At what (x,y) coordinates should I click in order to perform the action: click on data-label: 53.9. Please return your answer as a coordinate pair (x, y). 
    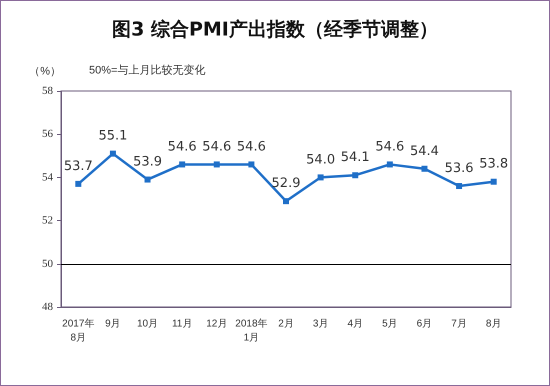
    Looking at the image, I should click on (147, 162).